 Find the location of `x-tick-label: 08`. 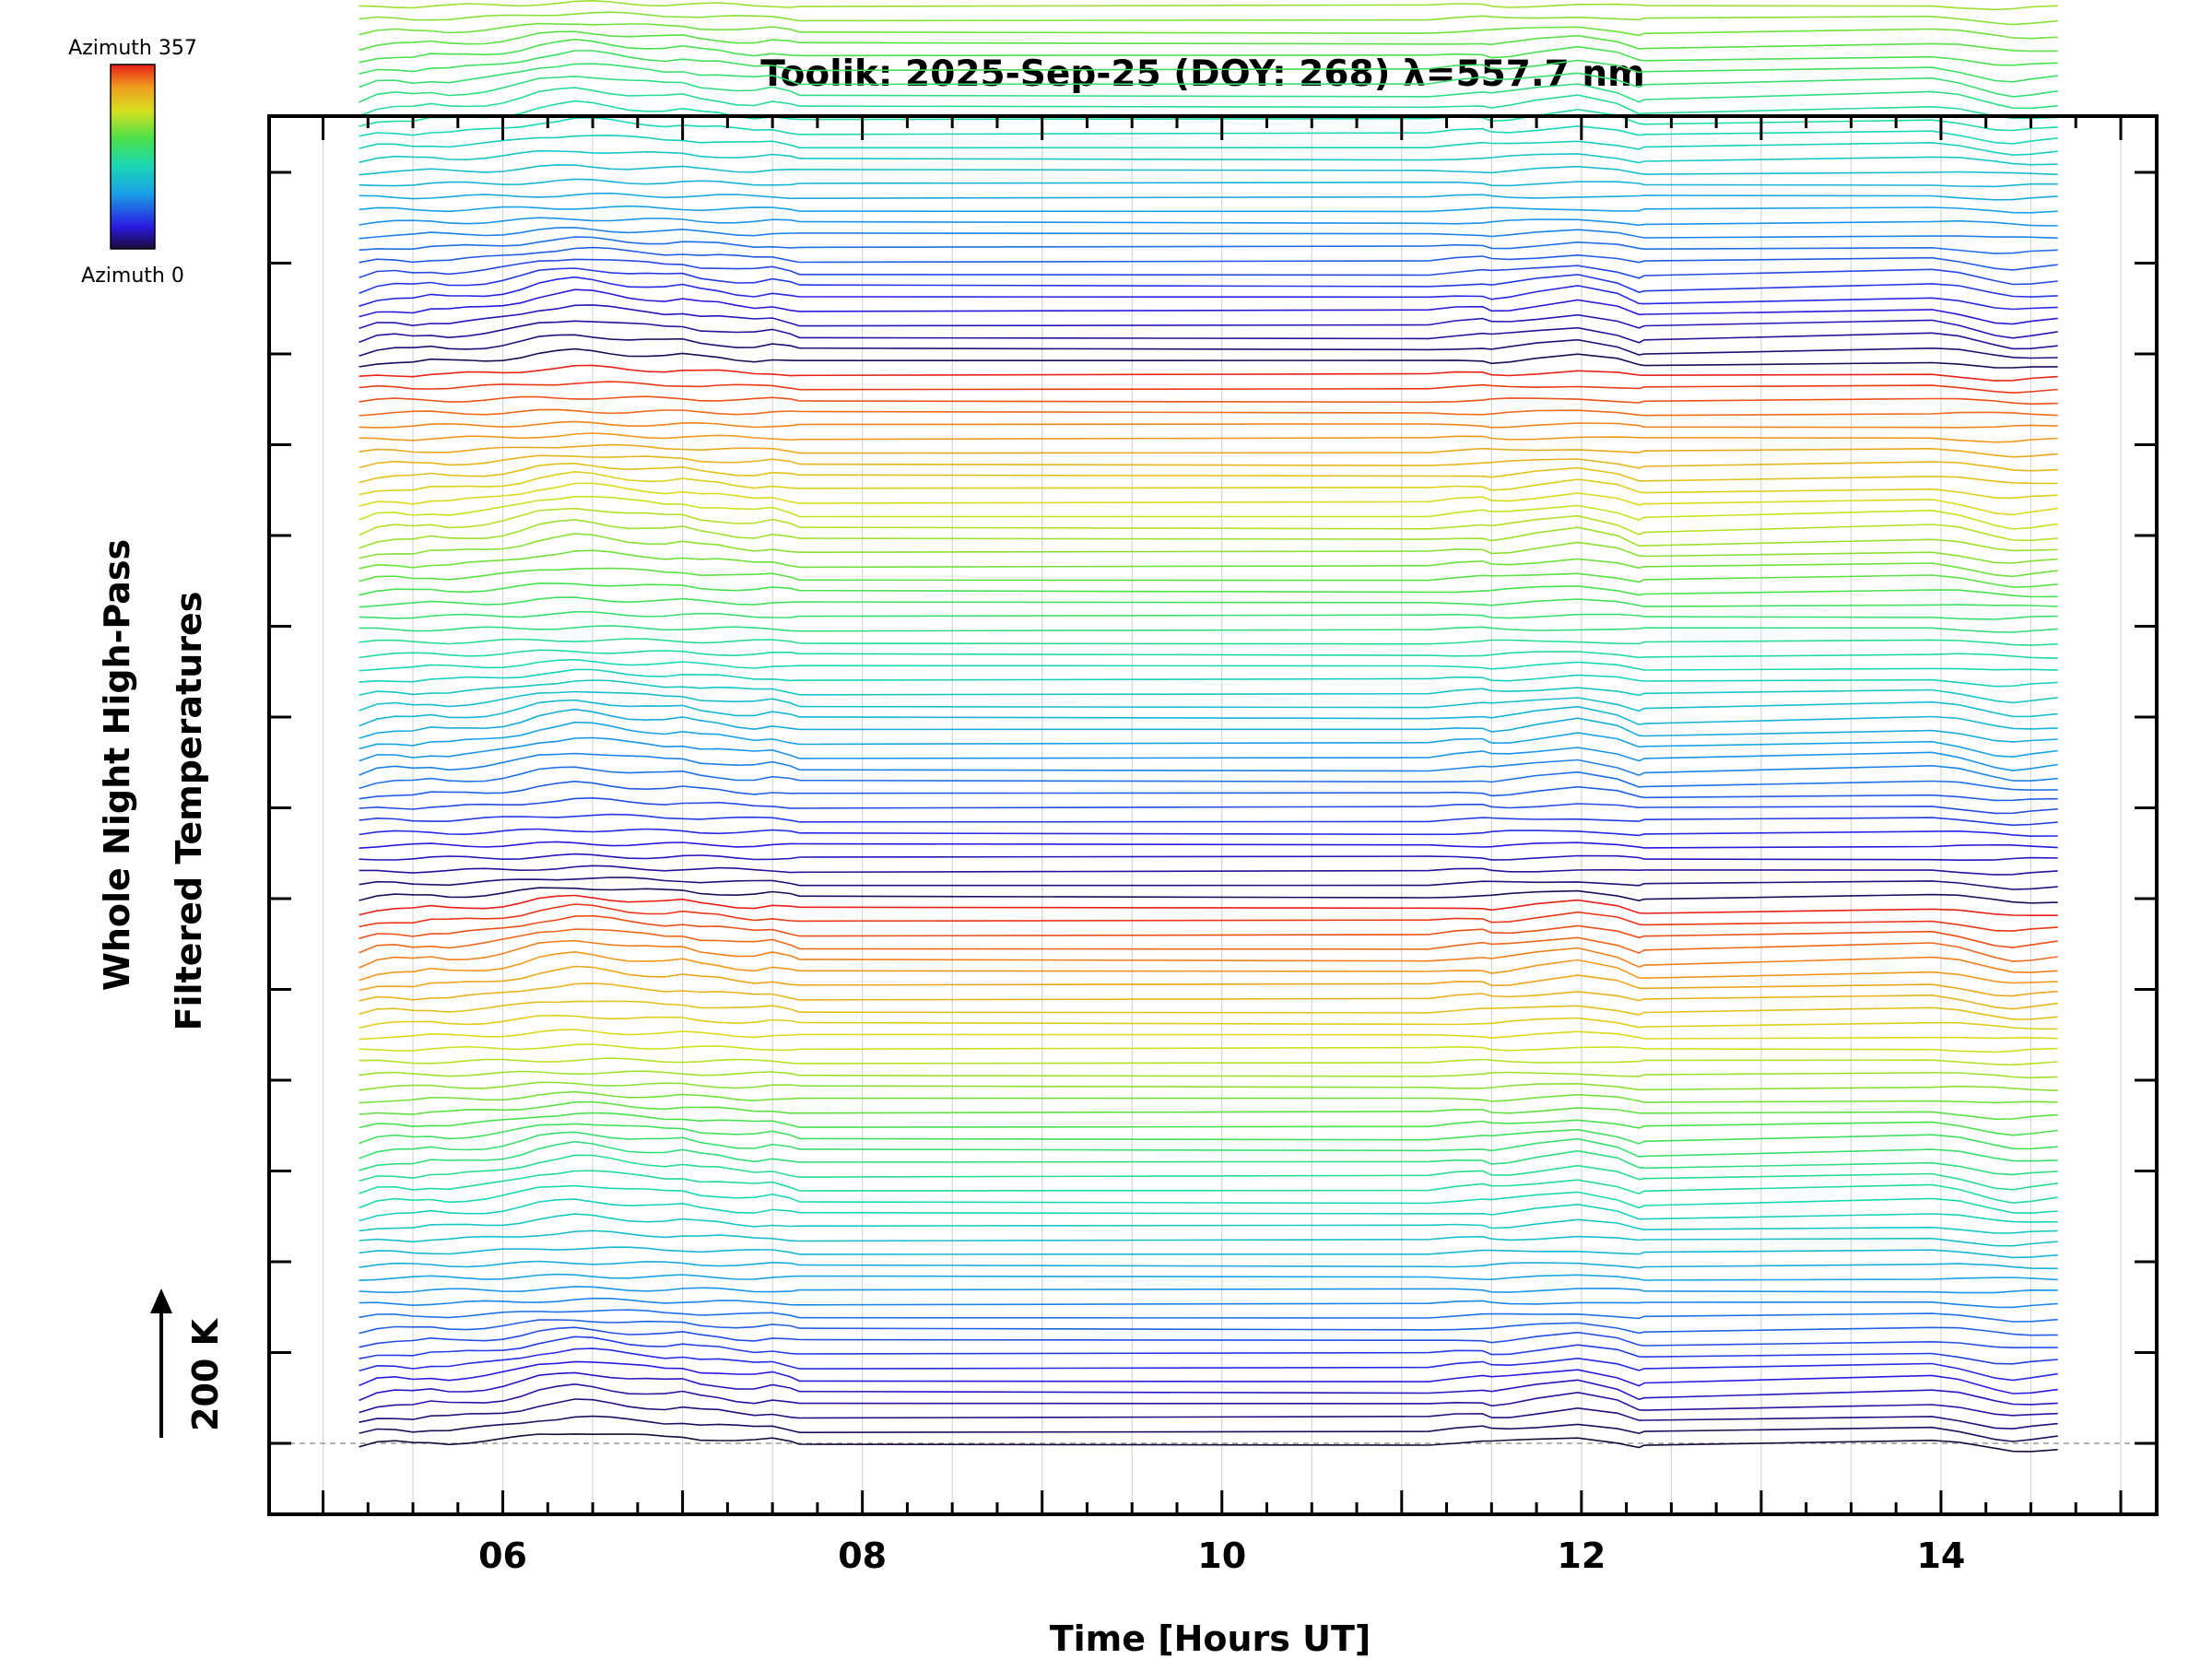

x-tick-label: 08 is located at coordinates (862, 1555).